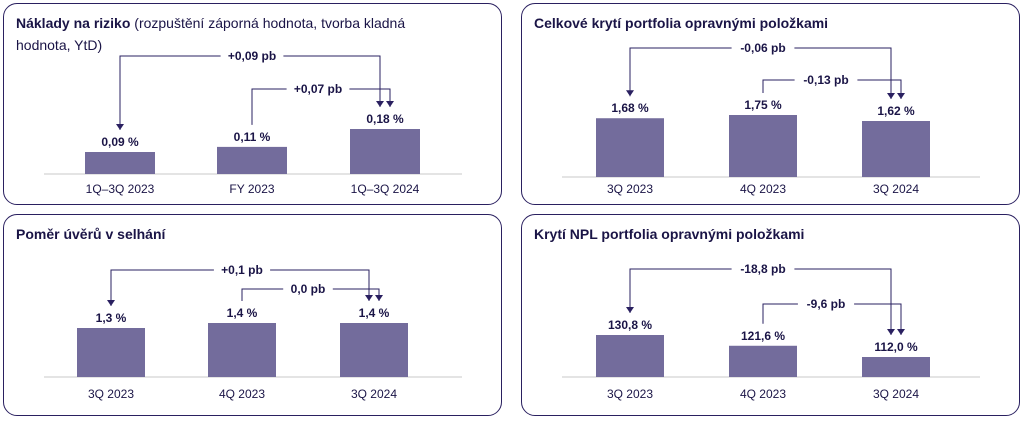 This screenshot has height=421, width=1023. I want to click on panel-title: Krytí NPL portfolia opravnými položkami, so click(669, 234).